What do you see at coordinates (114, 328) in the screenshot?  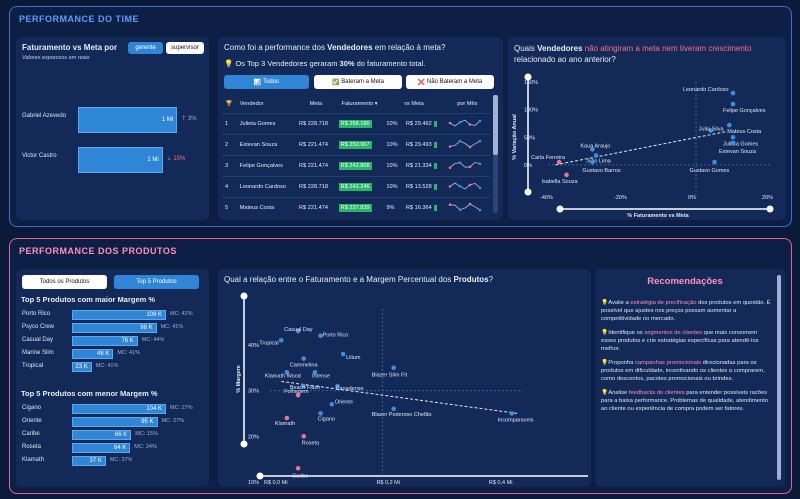 I see `product-bar: 98 K` at bounding box center [114, 328].